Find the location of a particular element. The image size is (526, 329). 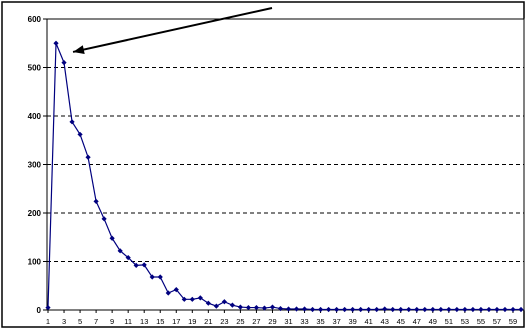

x-tick-label: 17 is located at coordinates (176, 321).